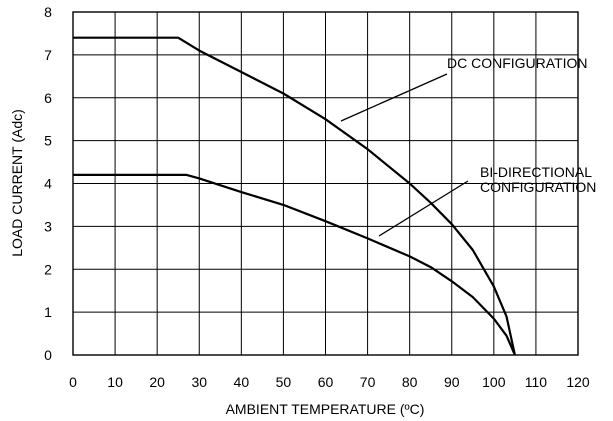 Image resolution: width=613 pixels, height=421 pixels. What do you see at coordinates (48, 12) in the screenshot?
I see `y-tick-label: 8` at bounding box center [48, 12].